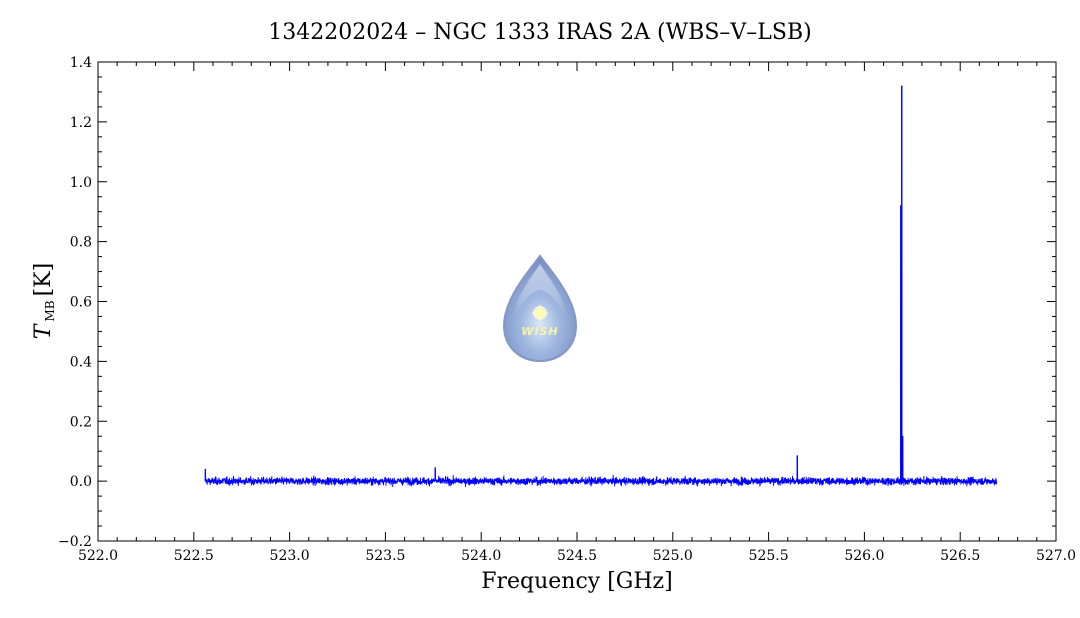 The width and height of the screenshot is (1080, 618). I want to click on x-tick-label: 522.0, so click(98, 556).